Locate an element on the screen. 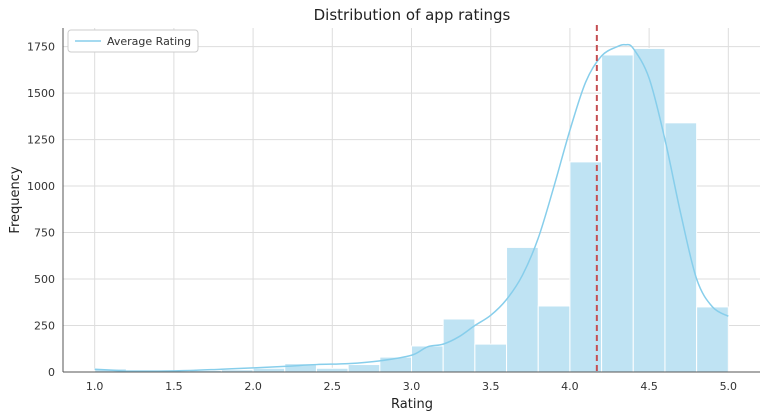 The width and height of the screenshot is (768, 418). y-tick-label: 1250 is located at coordinates (41, 140).